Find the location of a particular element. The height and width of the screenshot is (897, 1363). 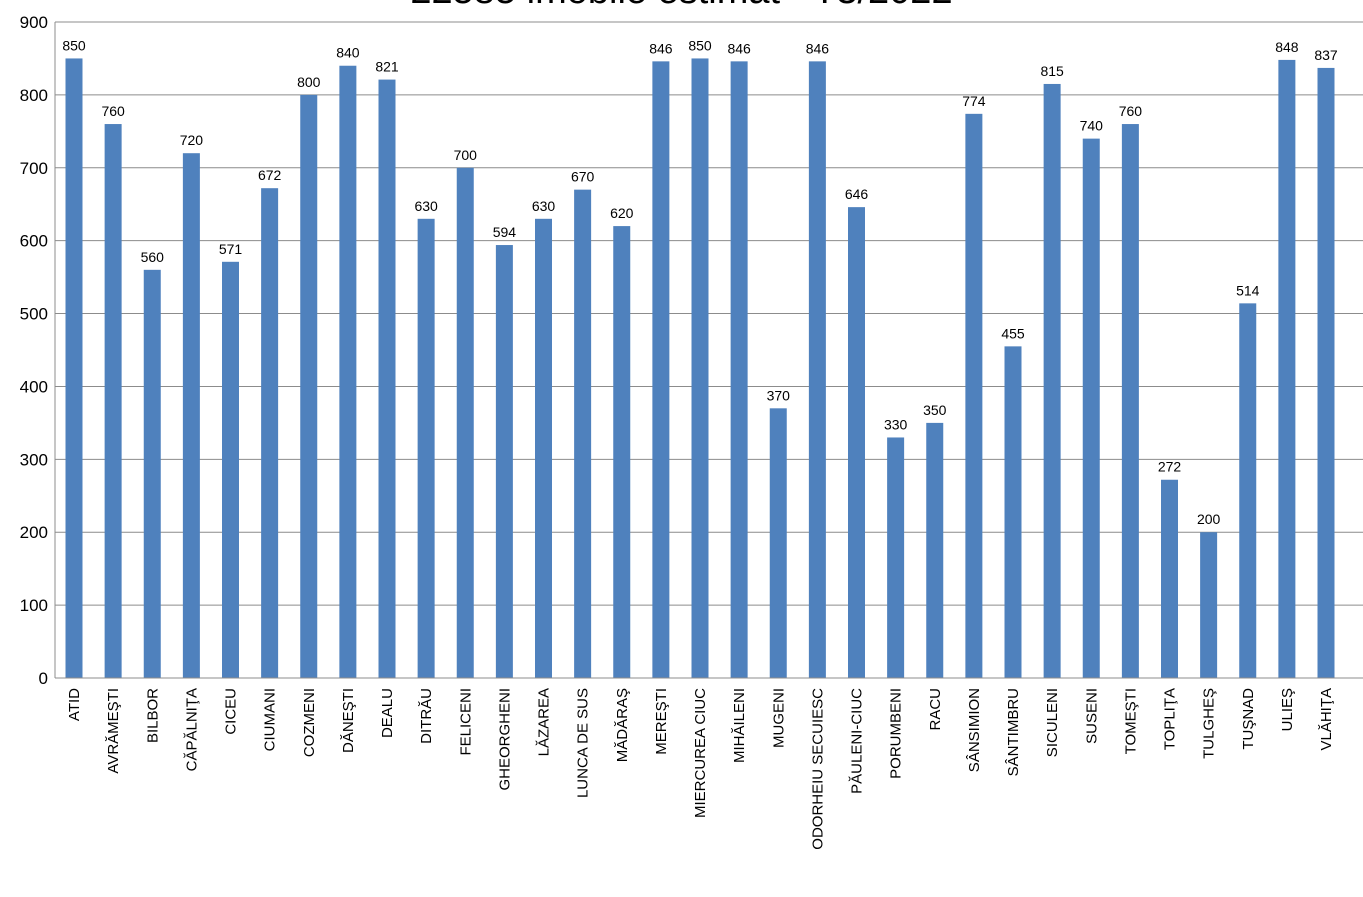

y-tick-label: 800 is located at coordinates (34, 95).